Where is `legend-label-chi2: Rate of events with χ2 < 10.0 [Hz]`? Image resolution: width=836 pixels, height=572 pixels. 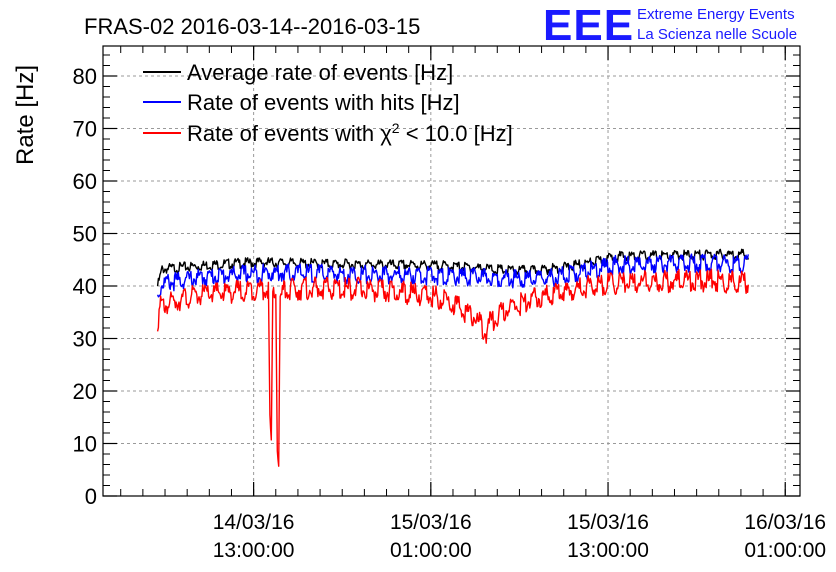
legend-label-chi2: Rate of events with χ2 < 10.0 [Hz] is located at coordinates (350, 133).